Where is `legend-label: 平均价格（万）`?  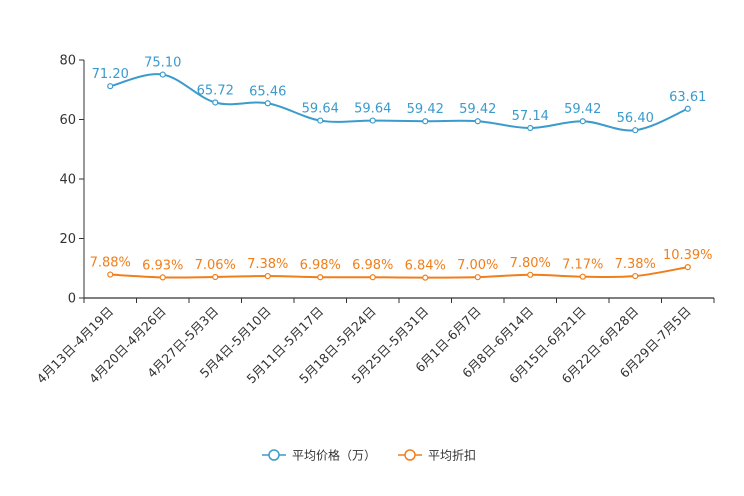
legend-label: 平均价格（万） is located at coordinates (334, 455).